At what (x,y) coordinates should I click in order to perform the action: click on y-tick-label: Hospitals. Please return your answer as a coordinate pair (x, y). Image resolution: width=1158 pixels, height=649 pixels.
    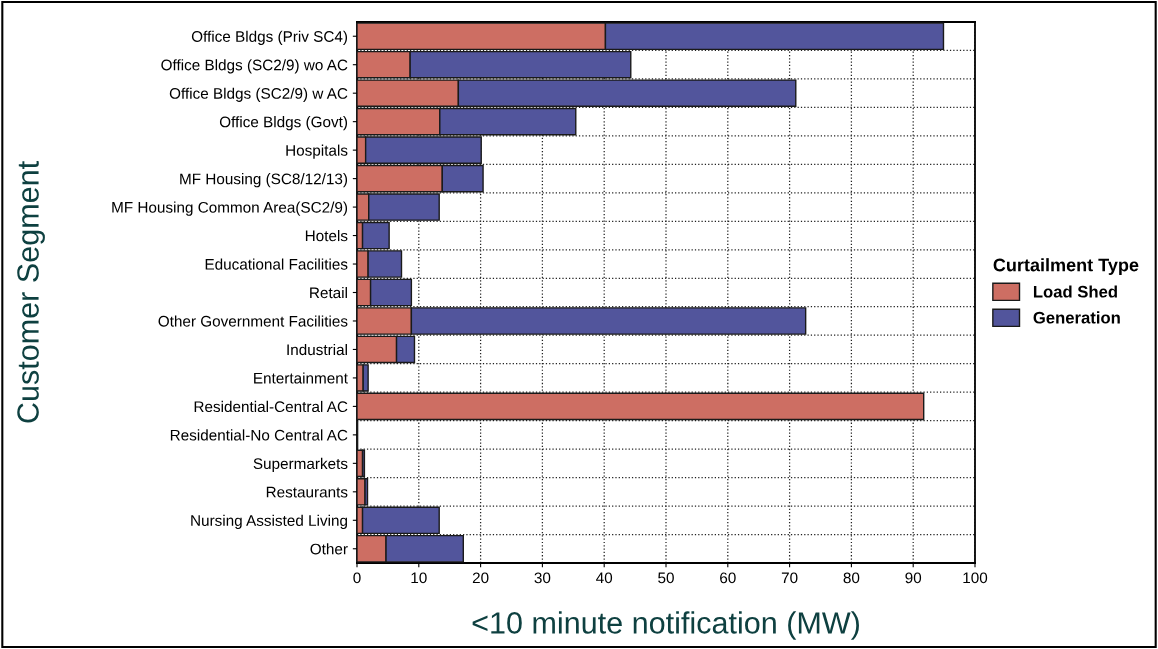
    Looking at the image, I should click on (317, 151).